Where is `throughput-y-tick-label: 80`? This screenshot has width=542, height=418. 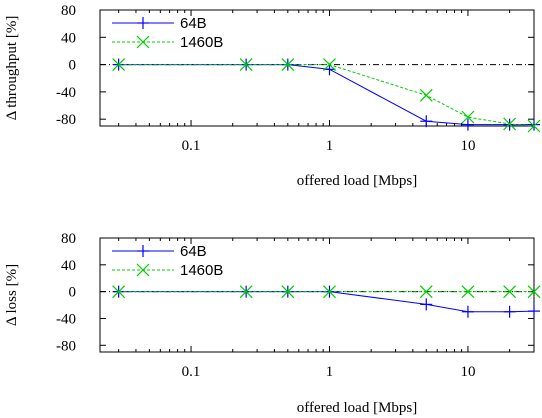 throughput-y-tick-label: 80 is located at coordinates (68, 11).